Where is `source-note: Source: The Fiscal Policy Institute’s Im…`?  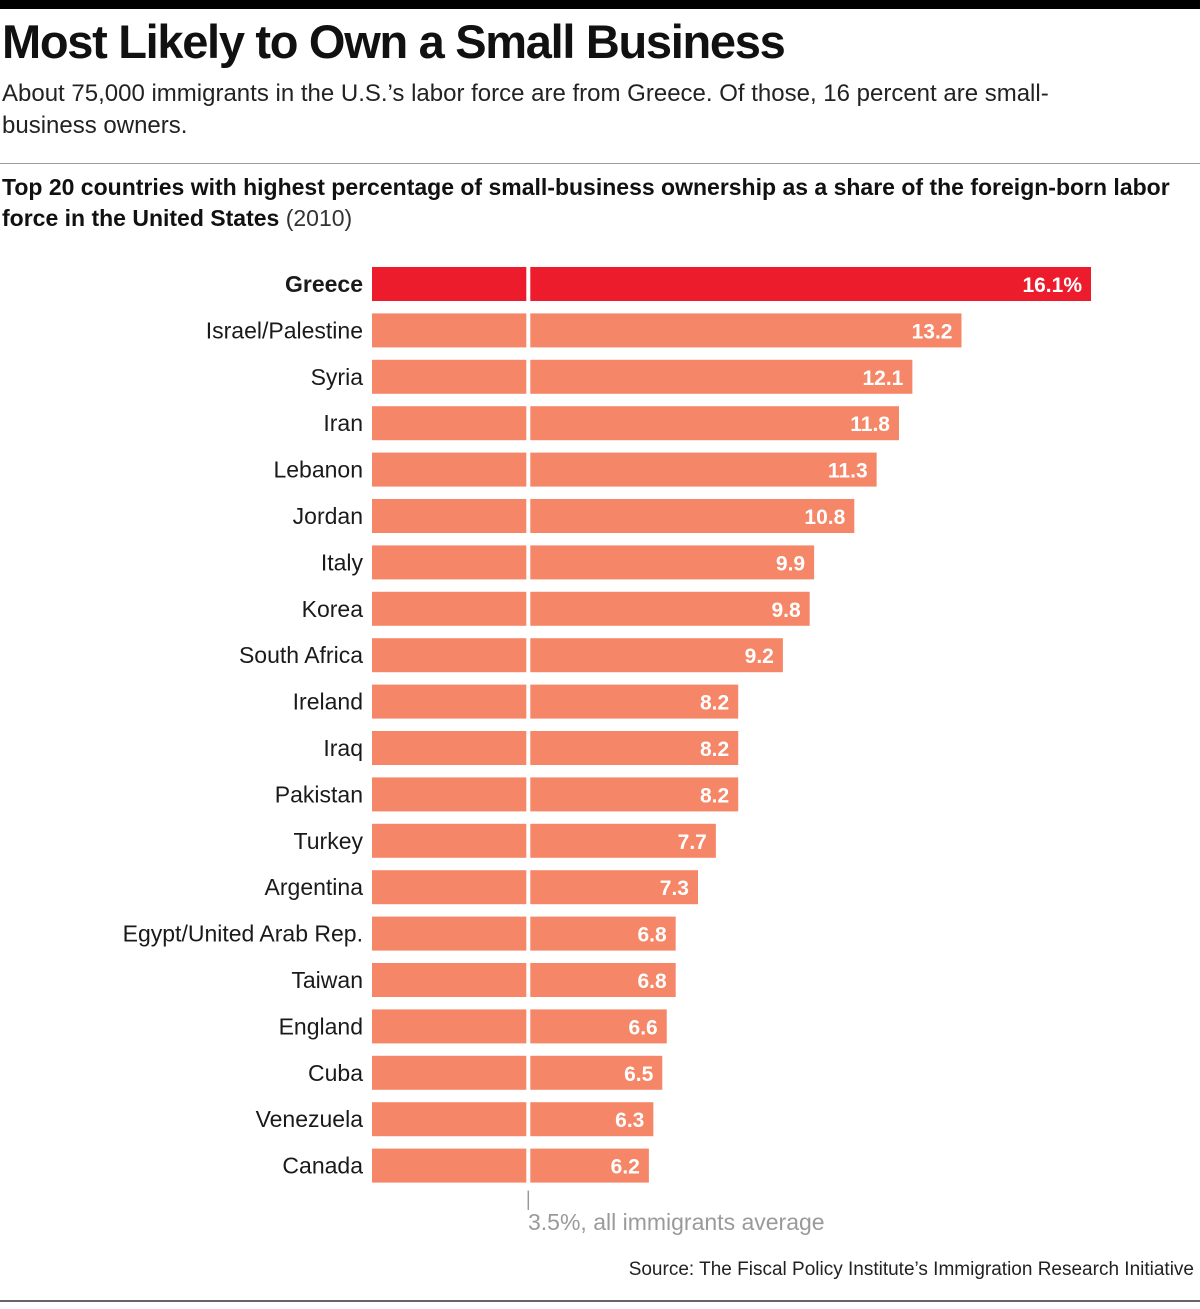
source-note: Source: The Fiscal Policy Institute’s Im… is located at coordinates (911, 1269).